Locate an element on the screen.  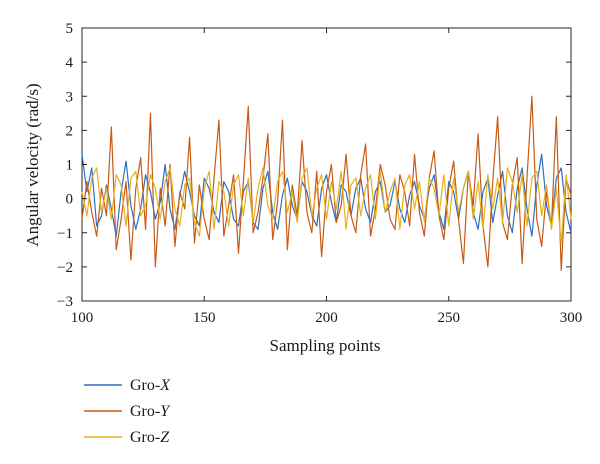
x-tick-label: 100 is located at coordinates (82, 318).